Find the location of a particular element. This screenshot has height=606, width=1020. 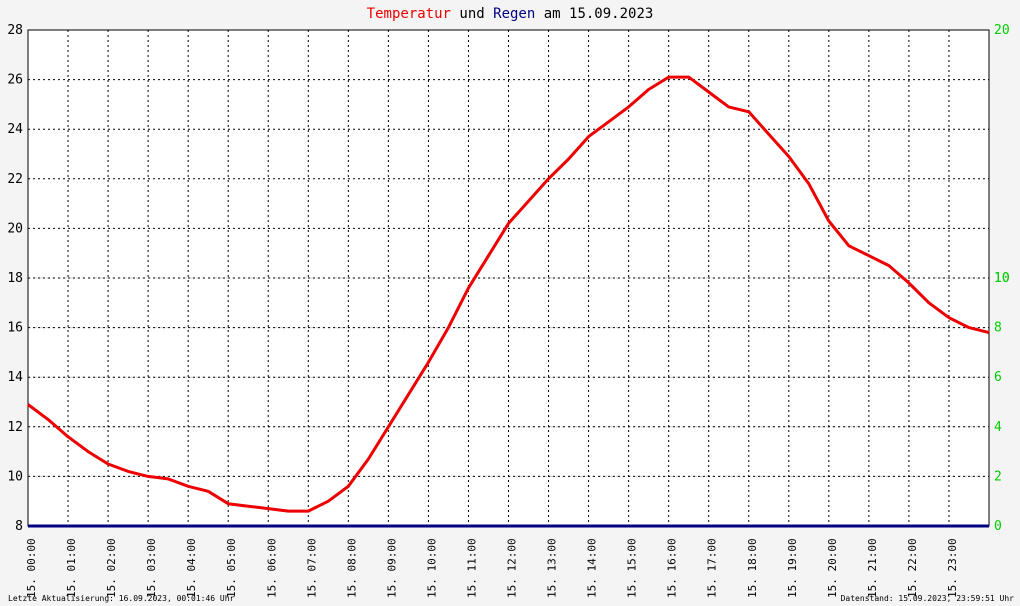

x-tick-label: 15. 08:00 is located at coordinates (351, 568).